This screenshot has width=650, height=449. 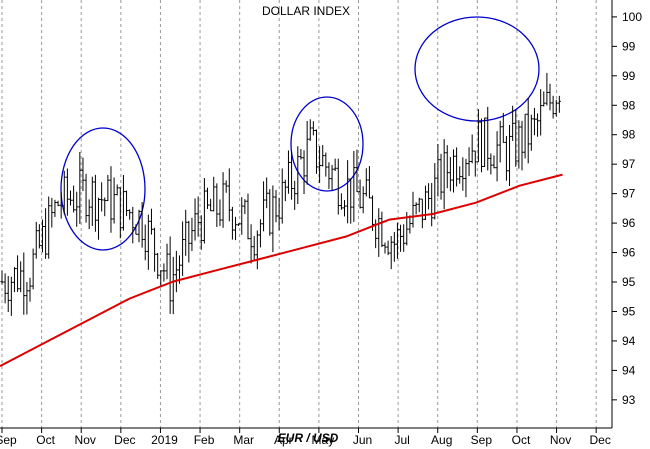 I want to click on y-axis-ticks: 93 94 94 95 95 96 96 97 97 98 98 99 99 100, so click(x=627, y=208).